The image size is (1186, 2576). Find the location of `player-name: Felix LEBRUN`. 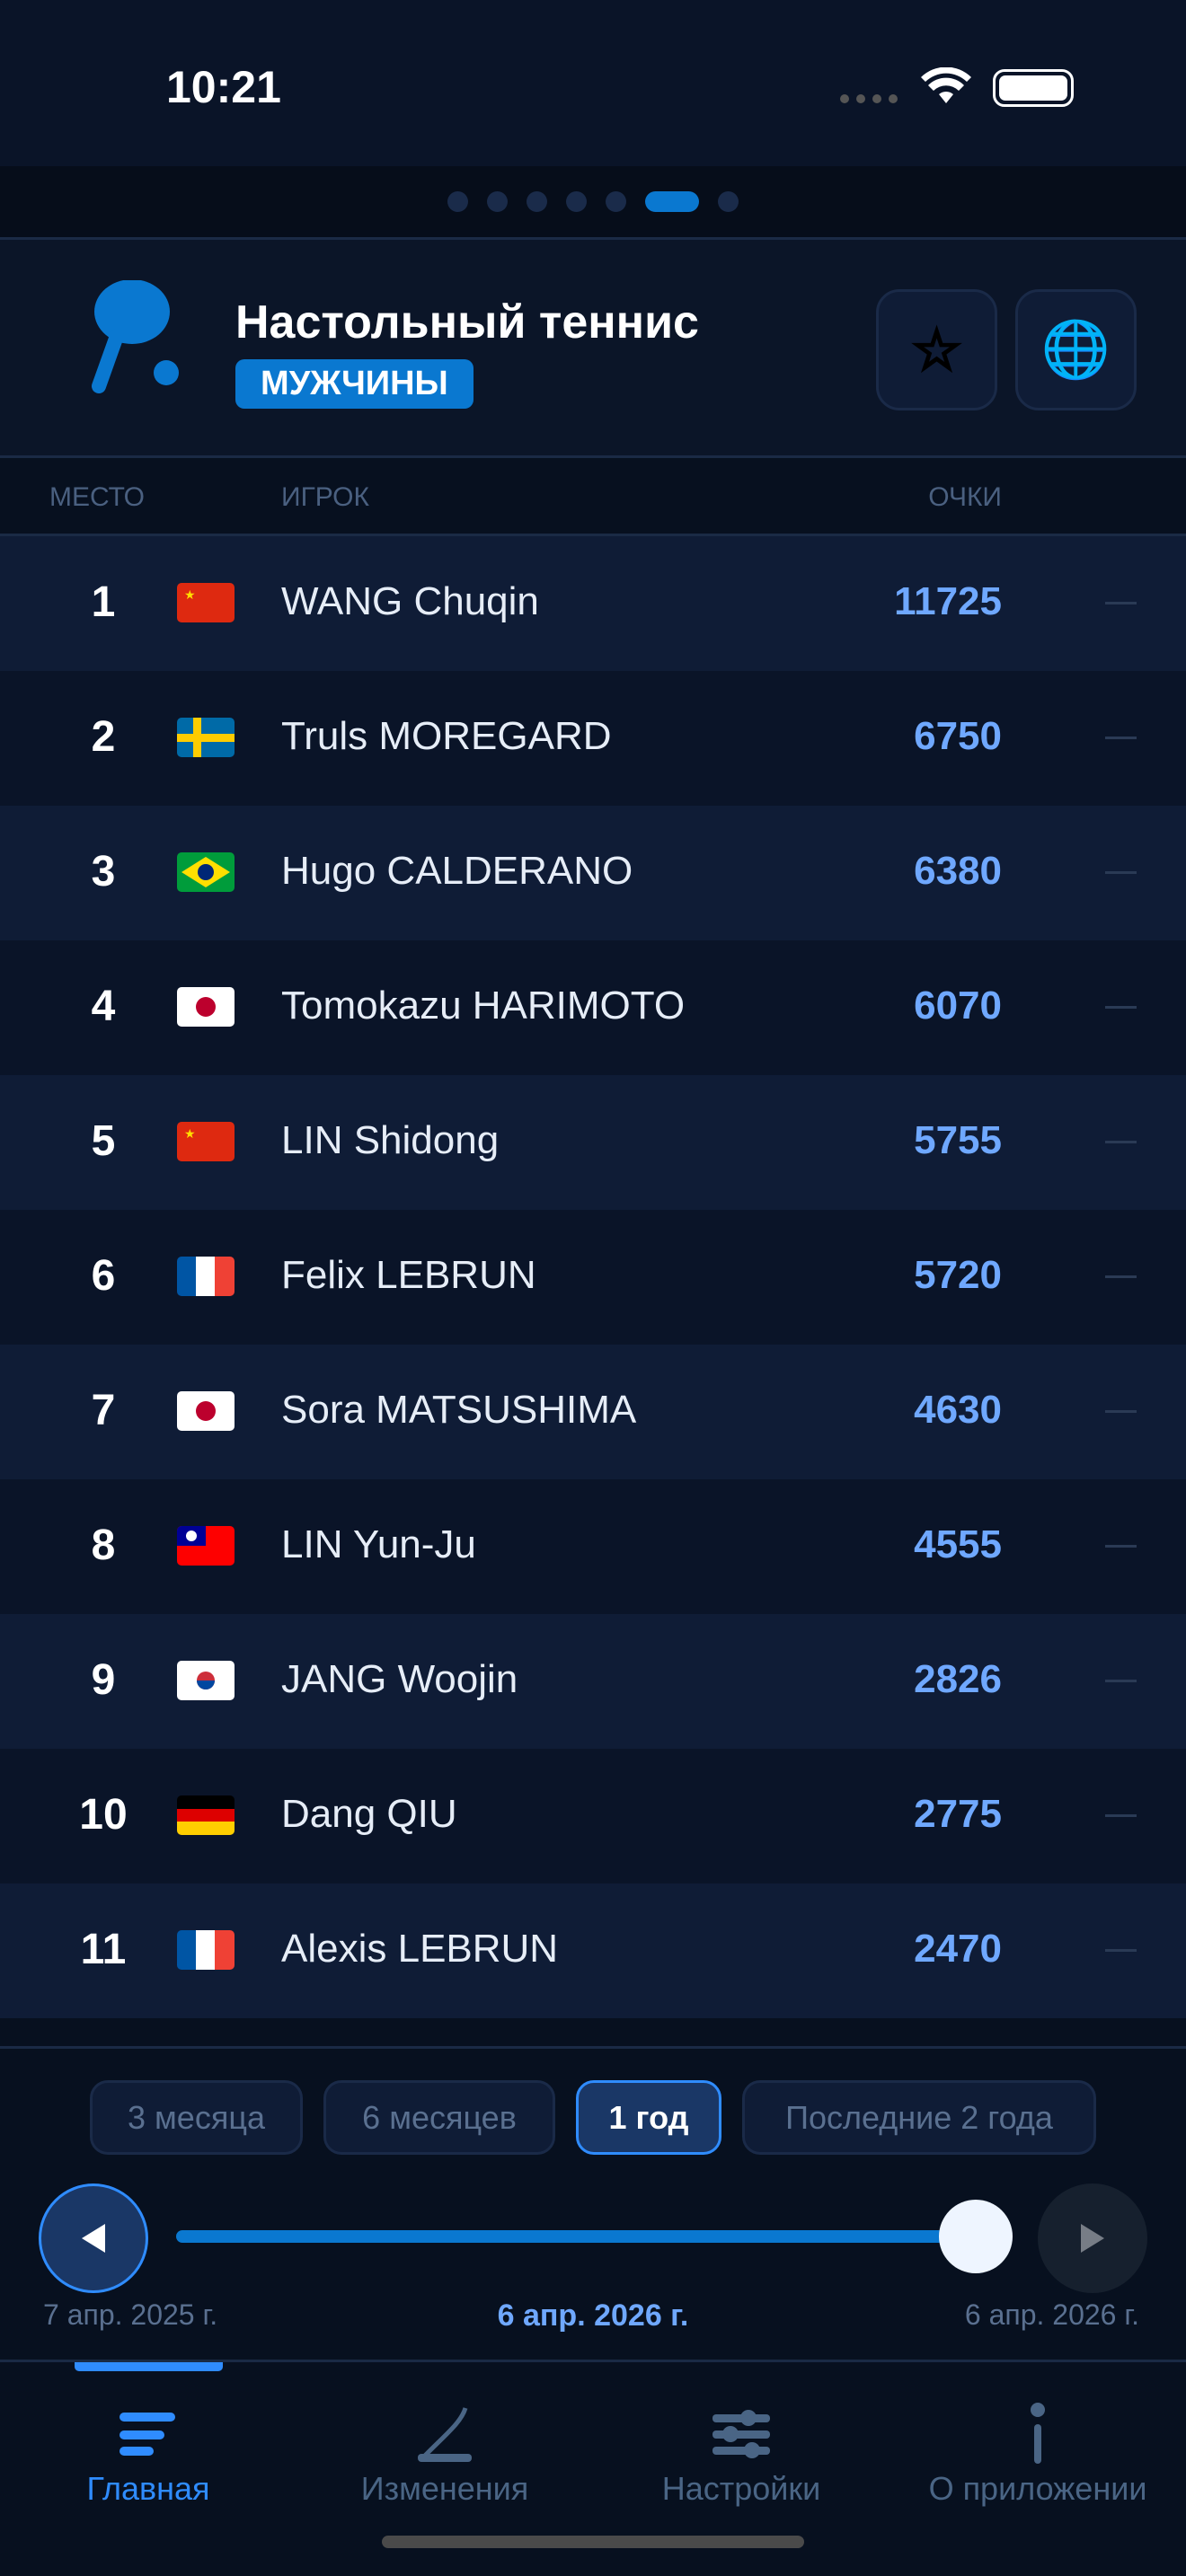

player-name: Felix LEBRUN is located at coordinates (408, 1275).